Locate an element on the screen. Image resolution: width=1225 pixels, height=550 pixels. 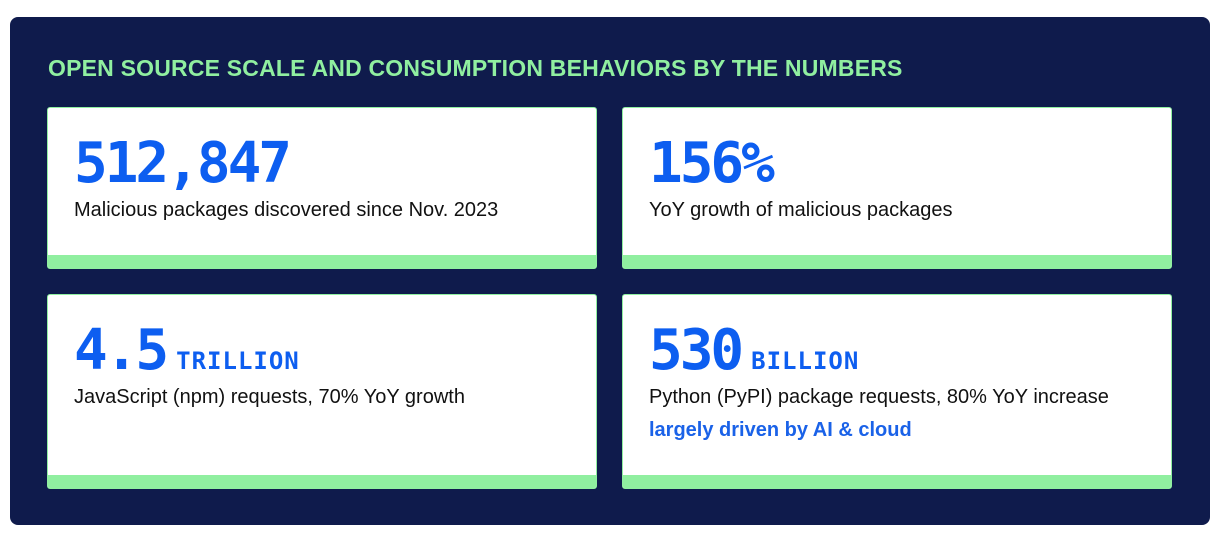
stat-line: 156% is located at coordinates (712, 163).